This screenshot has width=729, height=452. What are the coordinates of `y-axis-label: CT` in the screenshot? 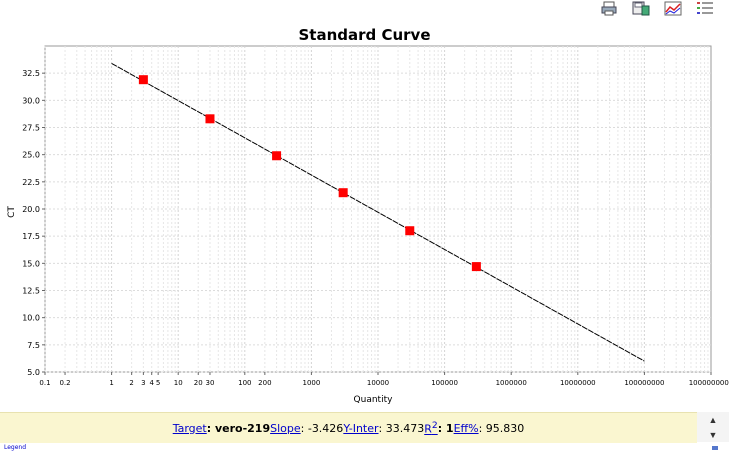 It's located at (12, 212).